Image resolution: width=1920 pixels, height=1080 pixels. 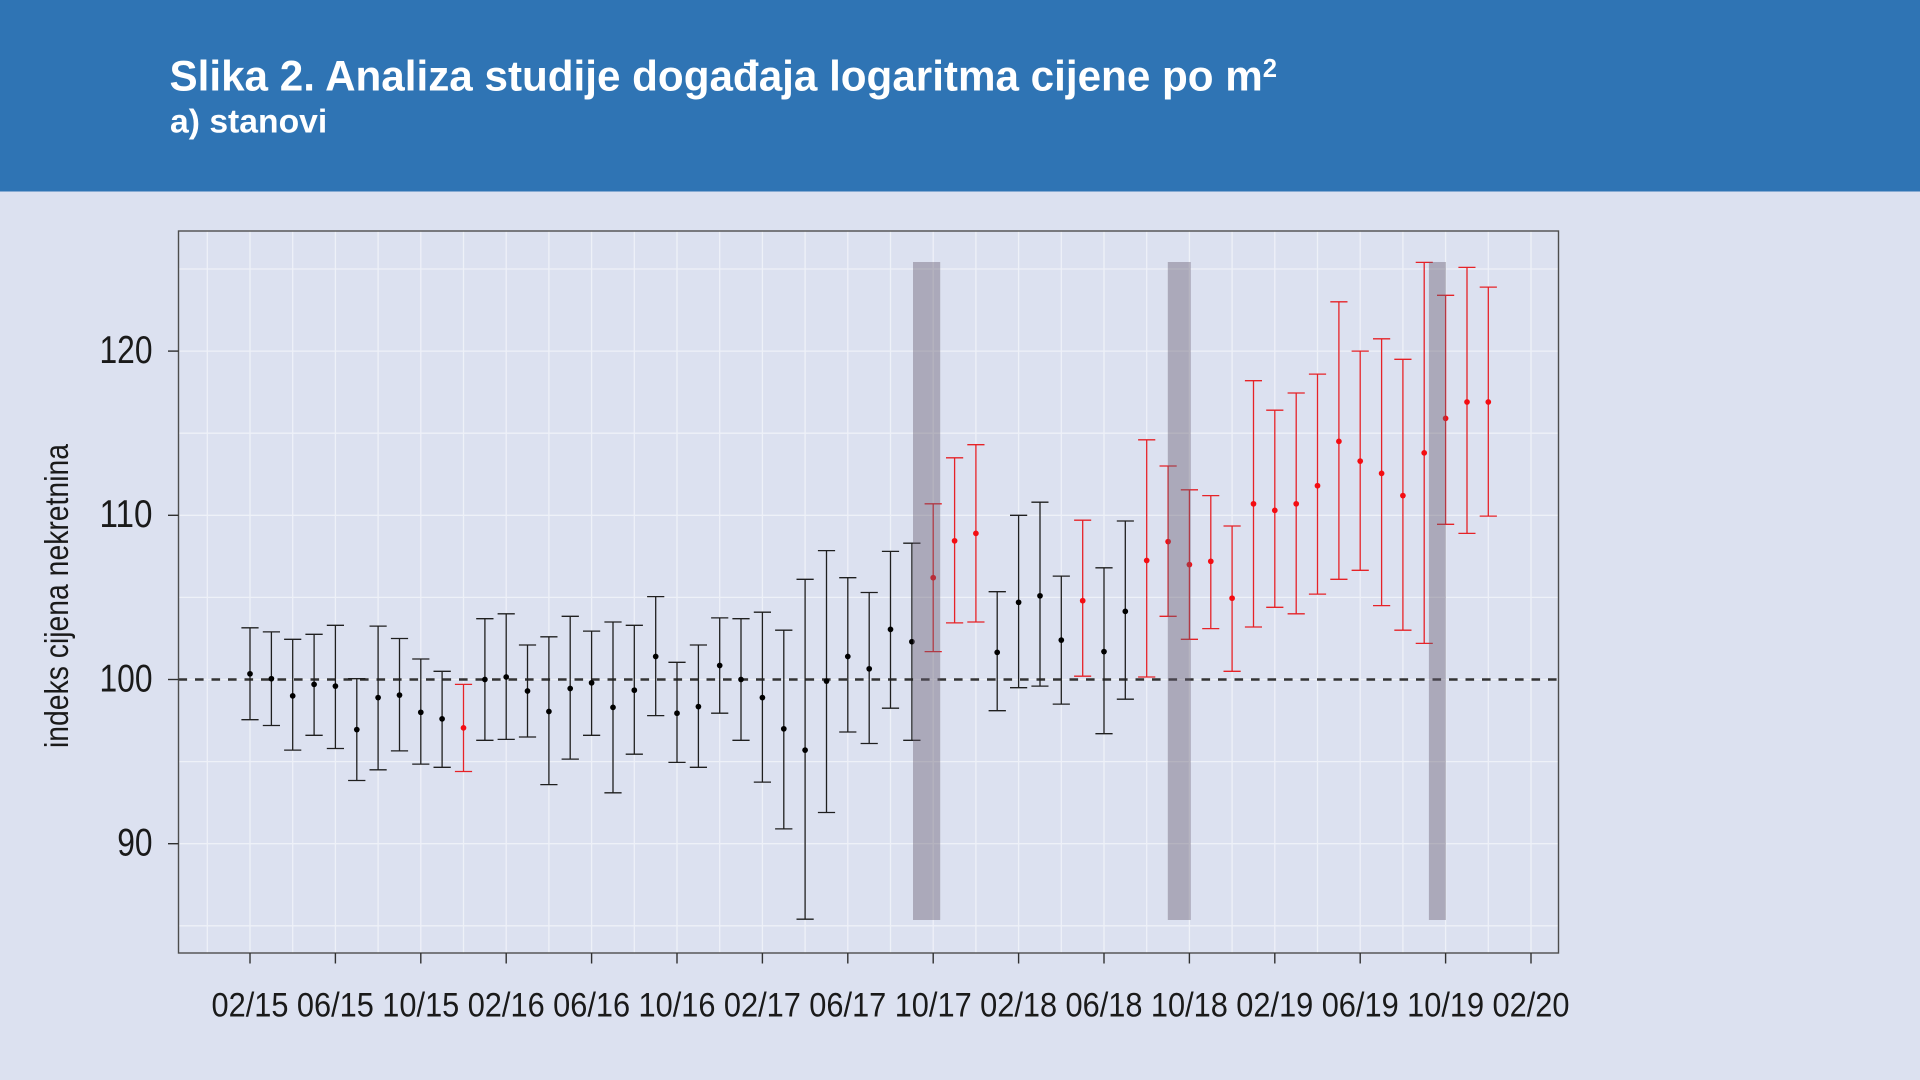 What do you see at coordinates (1274, 1006) in the screenshot?
I see `svg-text: 02/19` at bounding box center [1274, 1006].